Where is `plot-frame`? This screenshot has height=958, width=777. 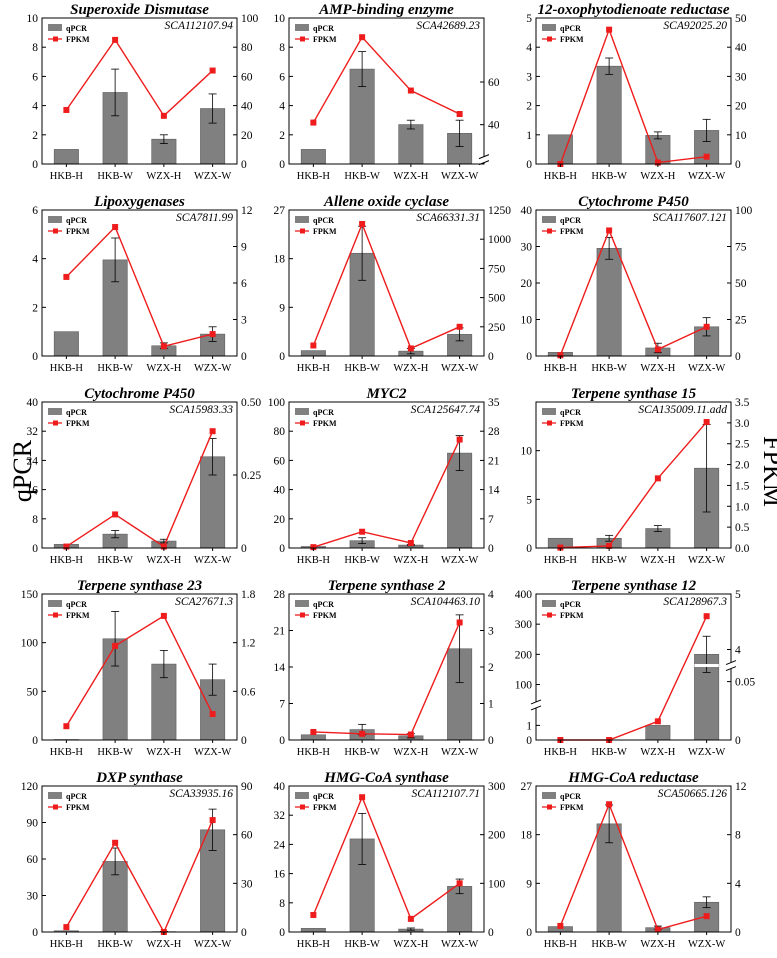 plot-frame is located at coordinates (386, 475).